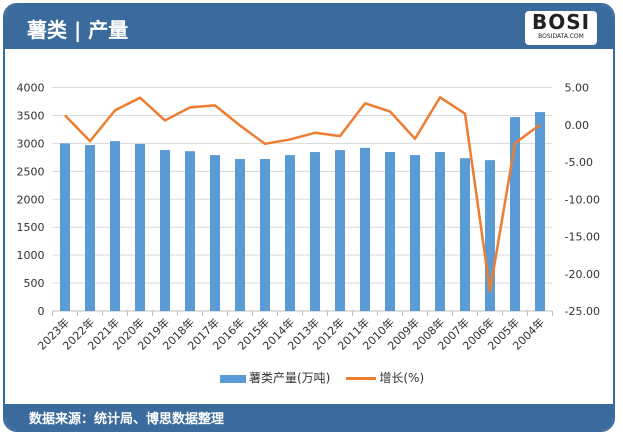 This screenshot has height=437, width=623. What do you see at coordinates (31, 143) in the screenshot?
I see `y-left-tick-label: 3000` at bounding box center [31, 143].